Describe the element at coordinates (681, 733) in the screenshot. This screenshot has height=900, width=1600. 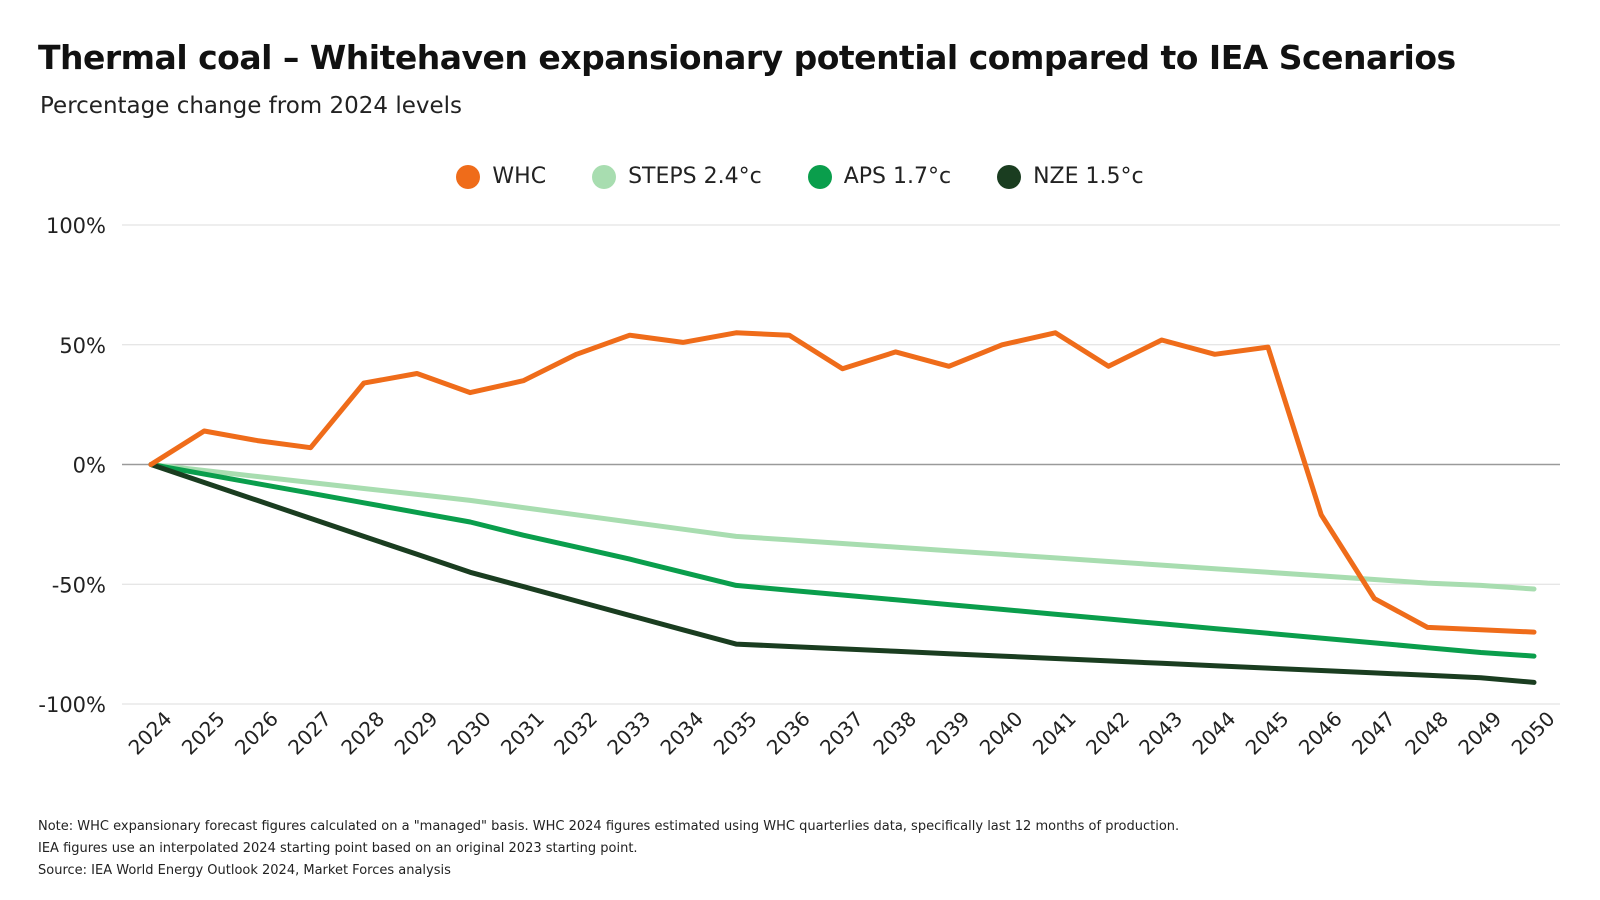
I see `x-tick-label: 2034` at that location.